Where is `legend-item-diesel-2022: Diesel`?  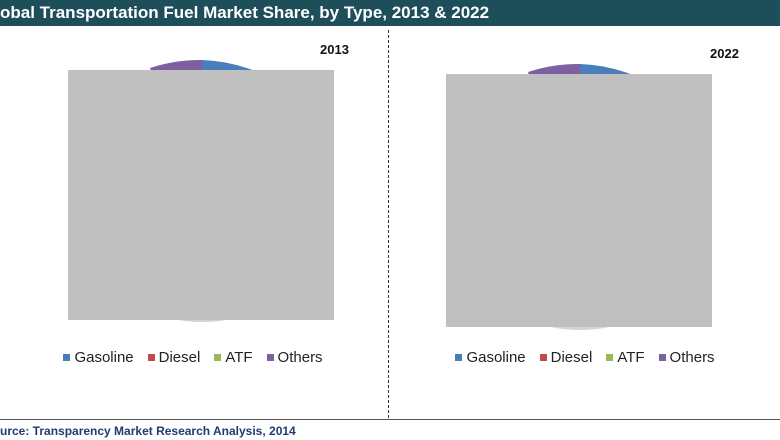
legend-item-diesel-2022: Diesel is located at coordinates (566, 357).